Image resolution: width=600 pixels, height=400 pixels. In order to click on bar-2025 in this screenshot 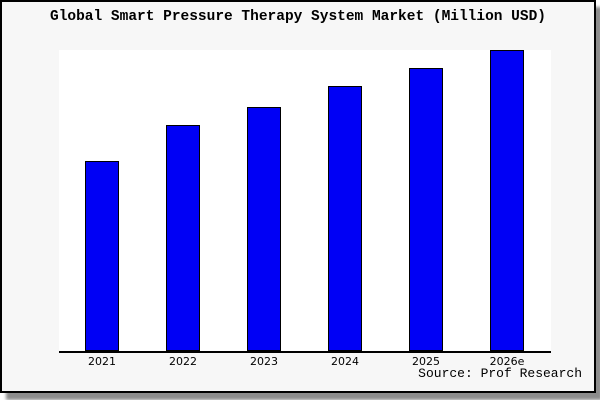, I will do `click(426, 209)`.